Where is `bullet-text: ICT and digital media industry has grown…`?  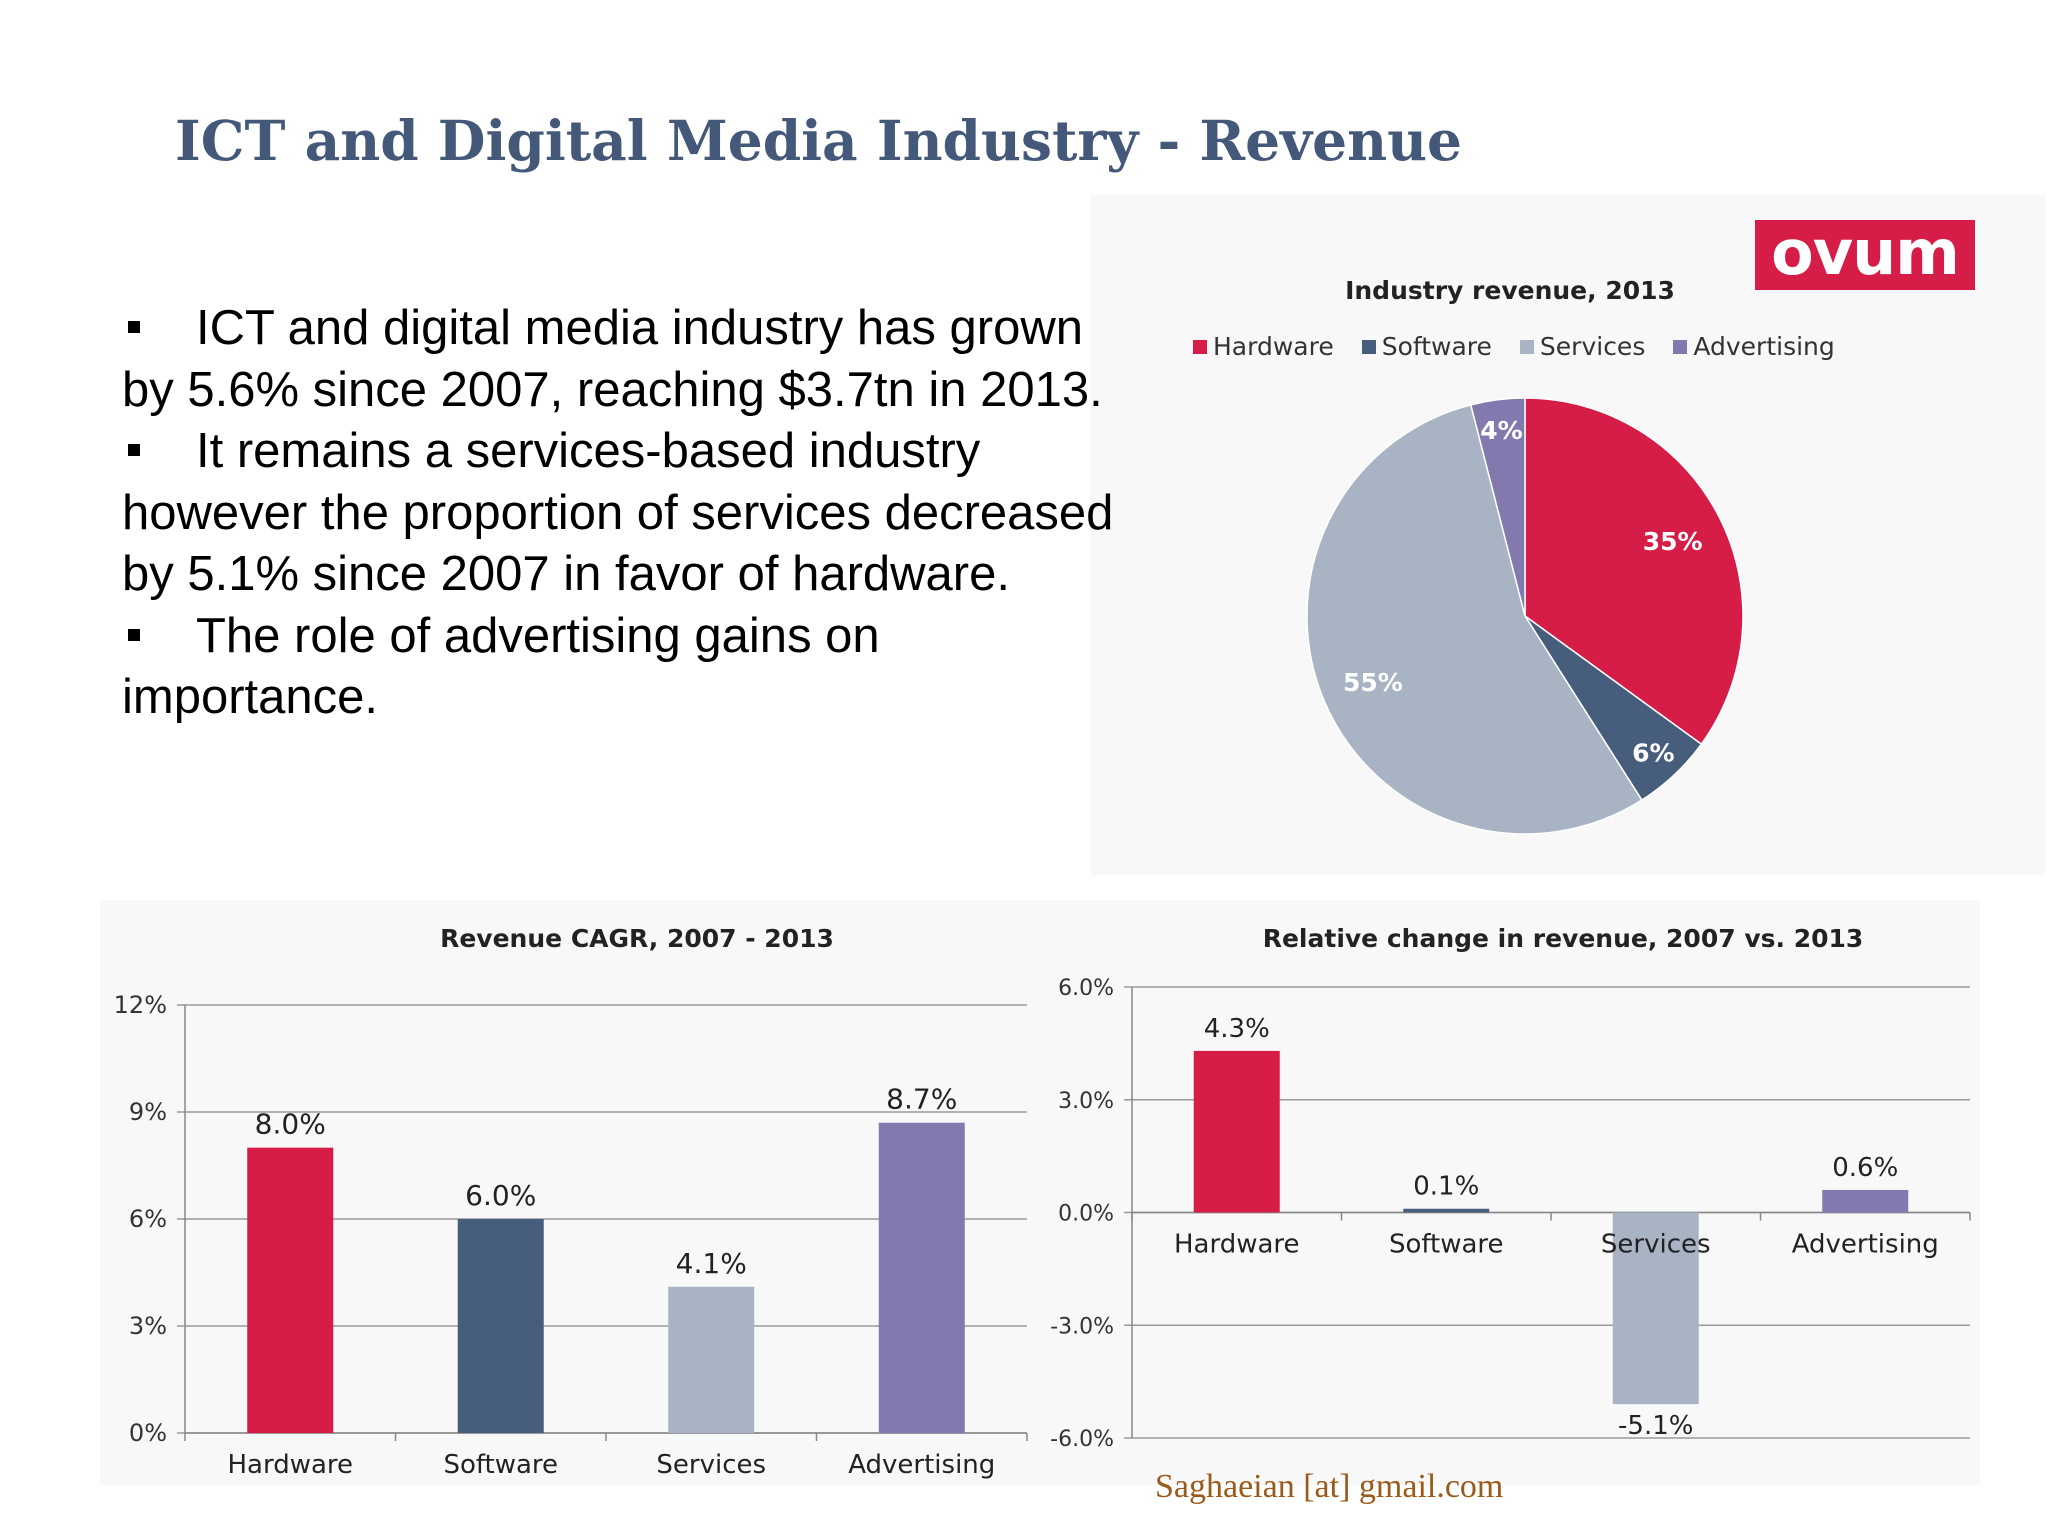 bullet-text: ICT and digital media industry has grown… is located at coordinates (612, 359).